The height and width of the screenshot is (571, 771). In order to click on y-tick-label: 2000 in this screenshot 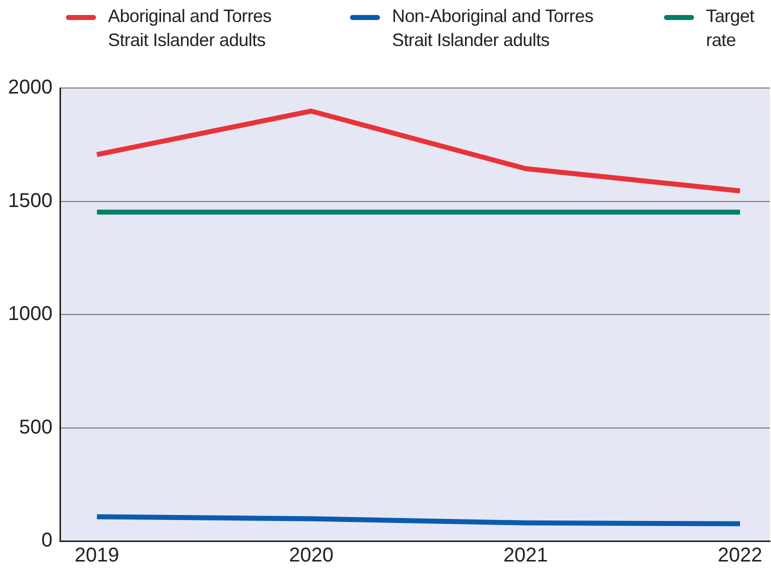, I will do `click(30, 87)`.